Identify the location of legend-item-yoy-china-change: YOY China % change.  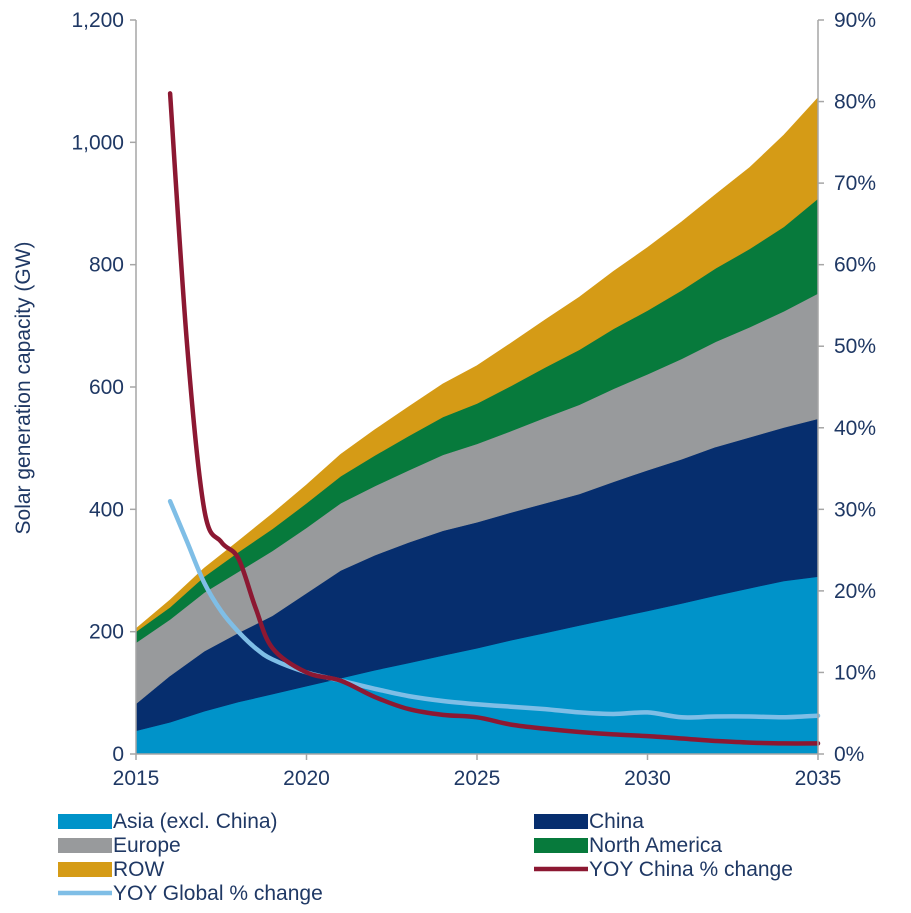
(663, 869).